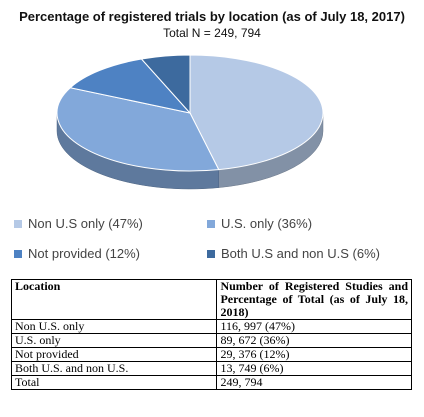 The height and width of the screenshot is (417, 424). Describe the element at coordinates (114, 382) in the screenshot. I see `table-cell: Total` at that location.